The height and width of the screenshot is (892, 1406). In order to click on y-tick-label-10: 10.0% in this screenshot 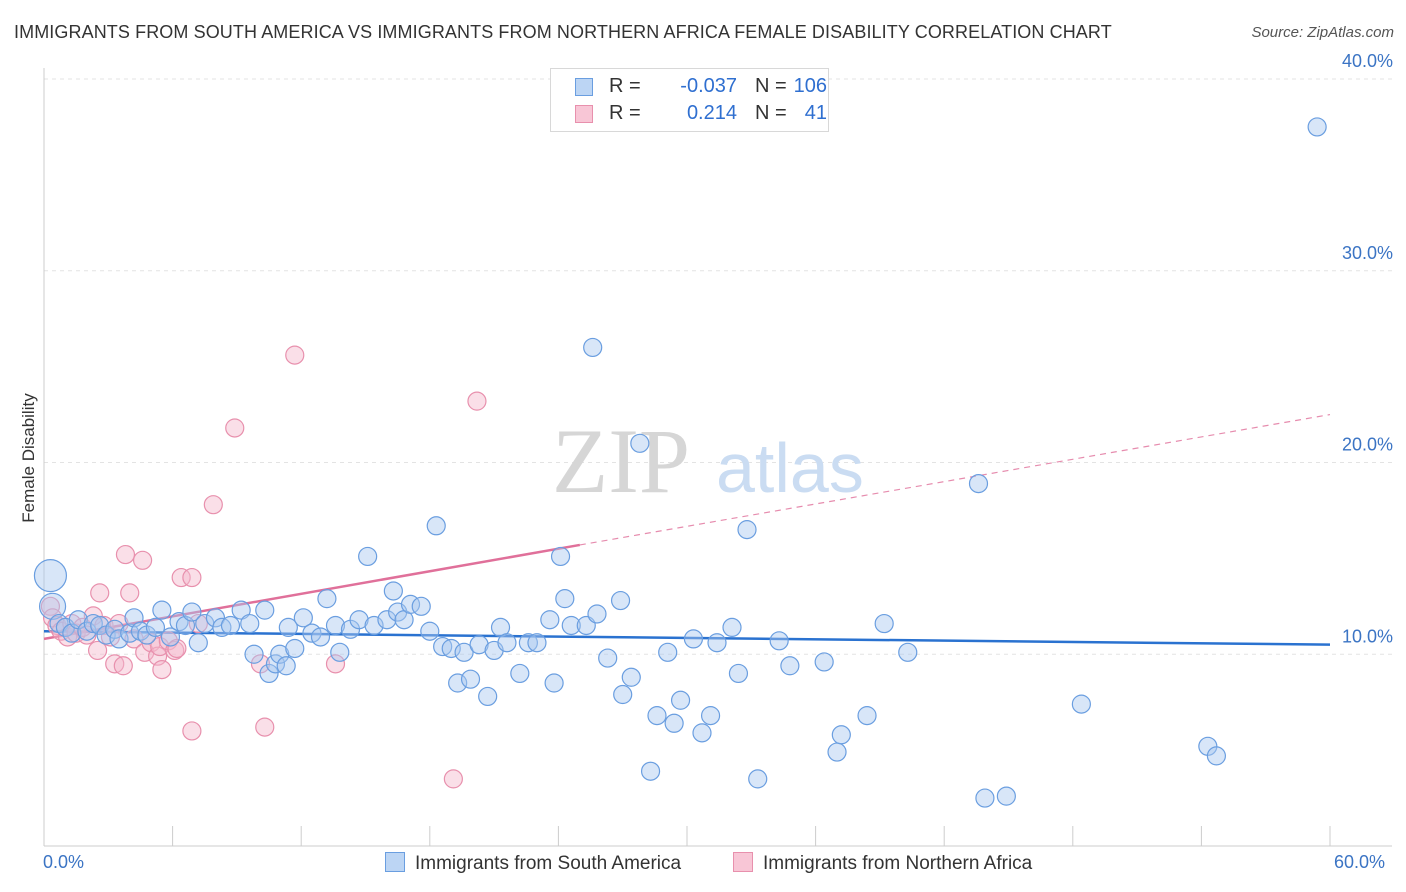, I will do `click(1367, 636)`.